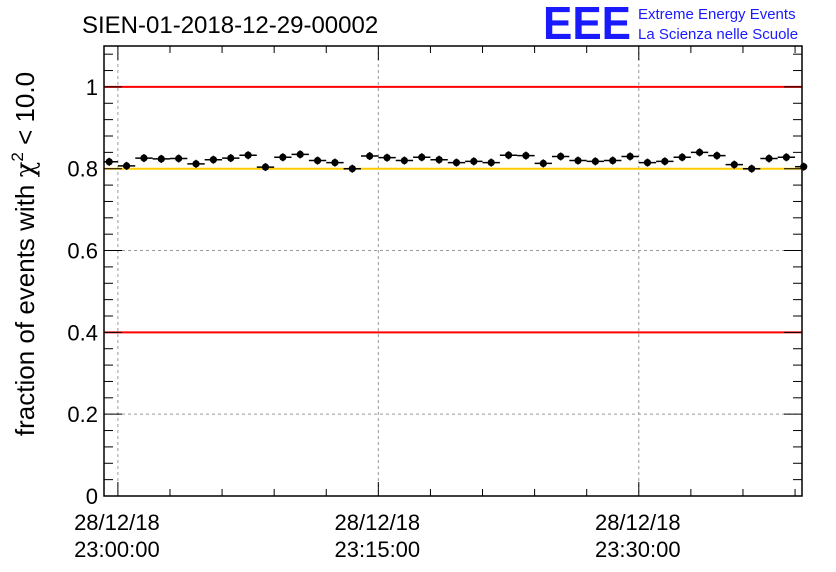 The width and height of the screenshot is (836, 572). I want to click on y-axis-label: fraction of events with χ2 < 10.0, so click(24, 254).